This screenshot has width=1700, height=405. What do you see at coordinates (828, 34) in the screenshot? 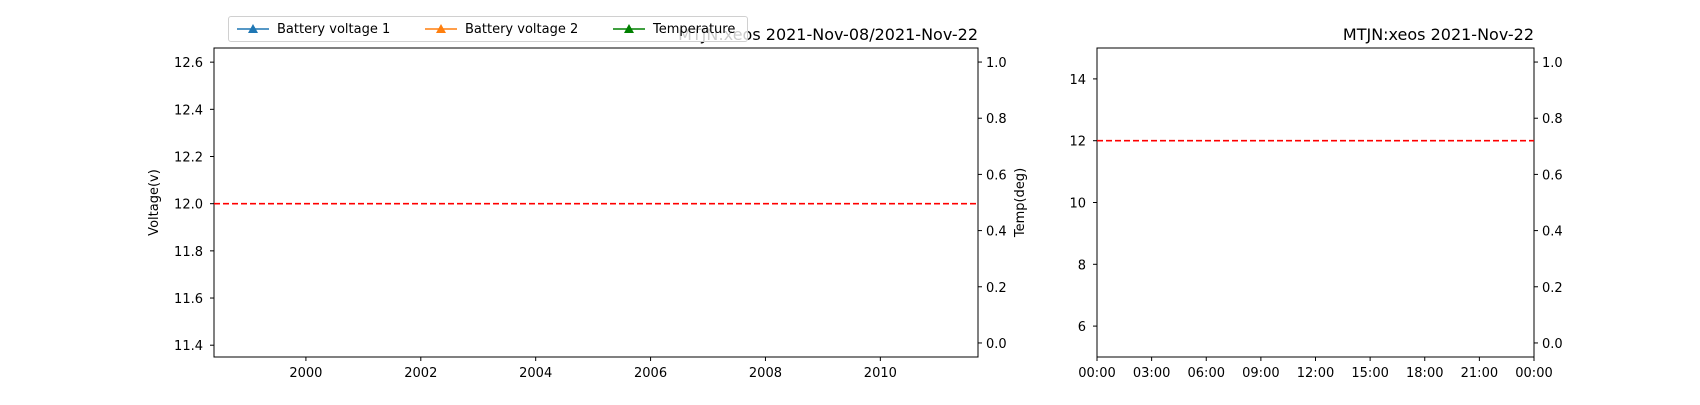
I see `chart-title: MTJN:xeos 2021-Nov-08/2021-Nov-22` at bounding box center [828, 34].